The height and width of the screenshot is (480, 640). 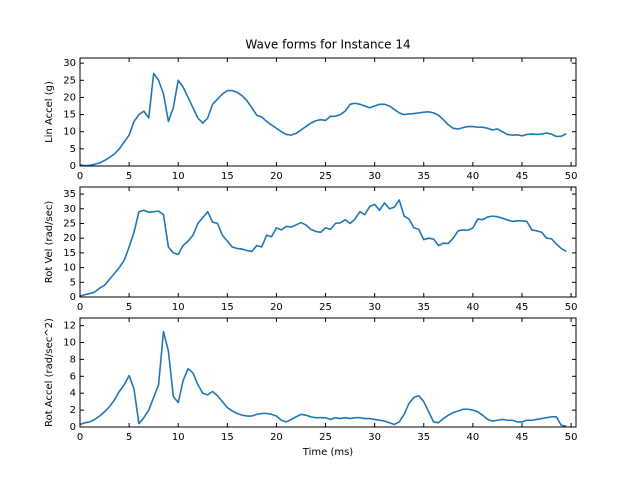 What do you see at coordinates (69, 326) in the screenshot?
I see `y-tick-label: 12` at bounding box center [69, 326].